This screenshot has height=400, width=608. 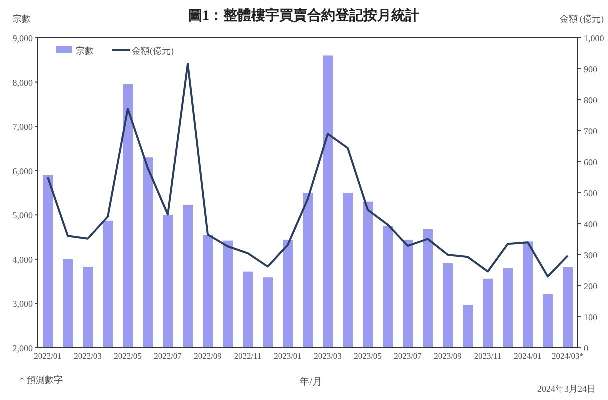 I want to click on y2-tick-label: 400, so click(x=591, y=225).